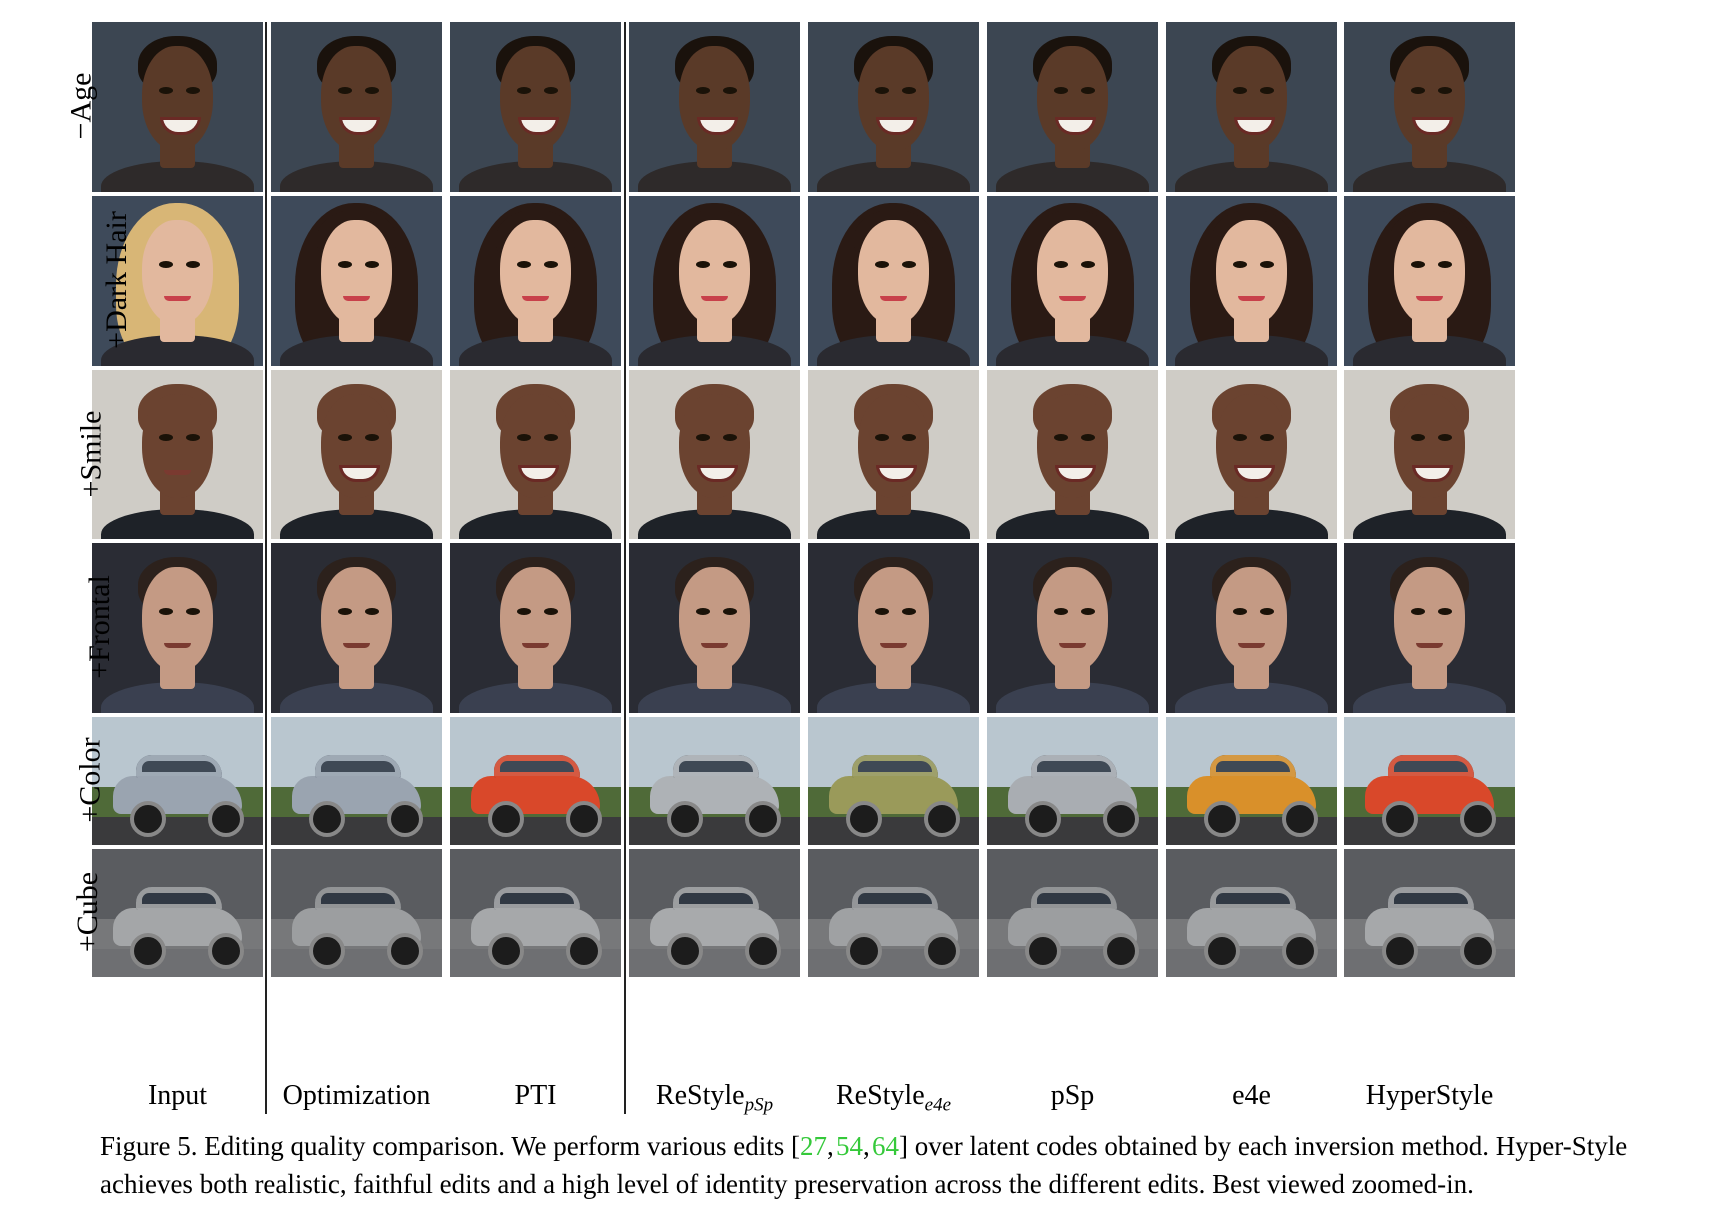 The height and width of the screenshot is (1212, 1724). Describe the element at coordinates (625, 568) in the screenshot. I see `column-separator` at that location.